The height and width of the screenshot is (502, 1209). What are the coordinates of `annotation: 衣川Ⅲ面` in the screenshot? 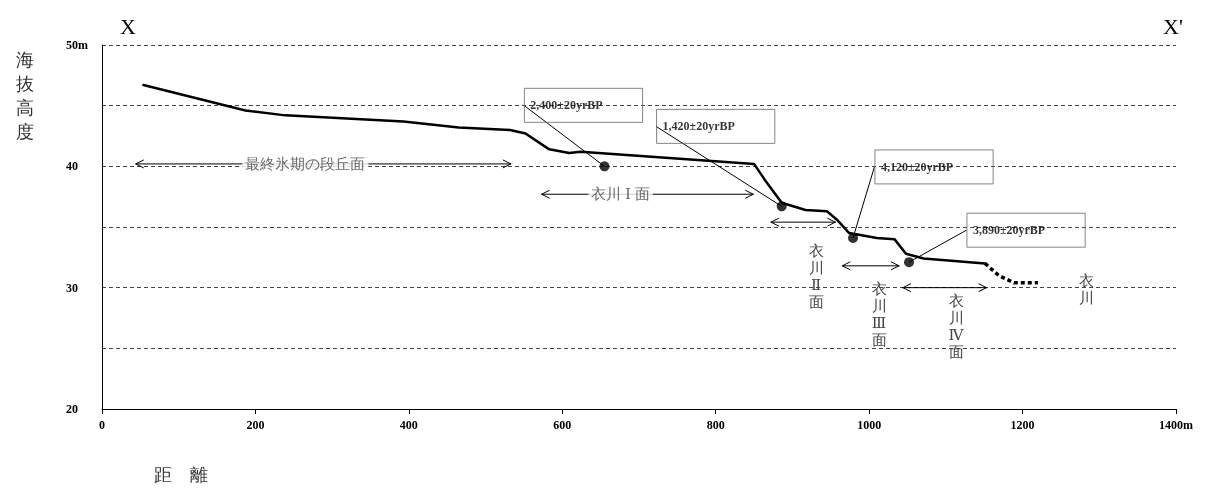 It's located at (879, 314).